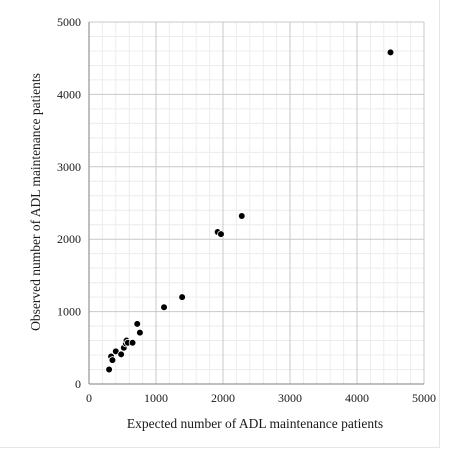  What do you see at coordinates (223, 398) in the screenshot?
I see `x-tick-label: 2000` at bounding box center [223, 398].